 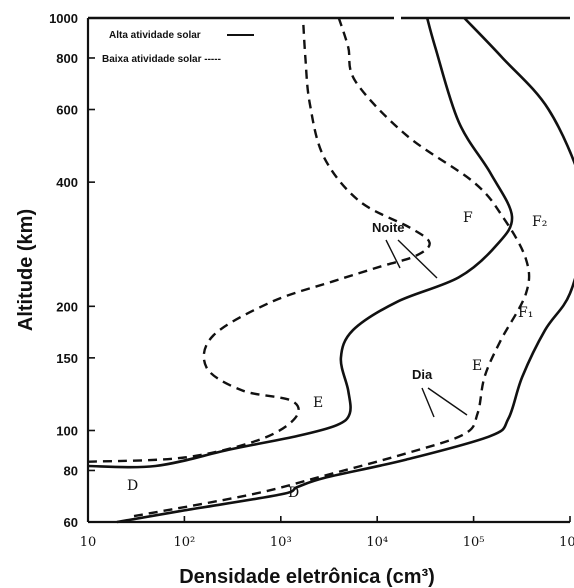 What do you see at coordinates (71, 522) in the screenshot?
I see `y-tick-label: 60` at bounding box center [71, 522].